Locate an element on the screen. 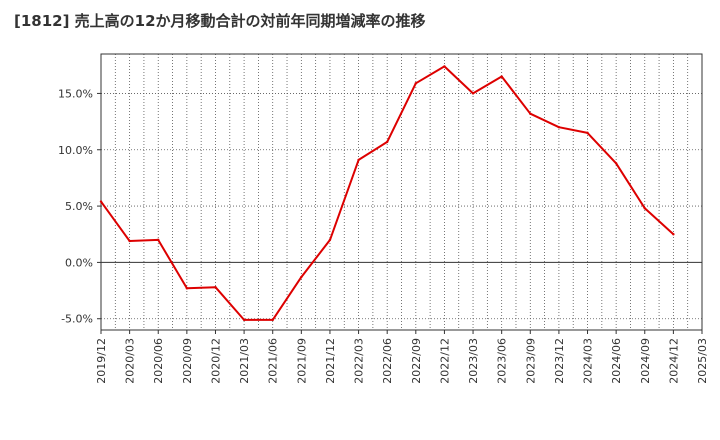 This screenshot has width=720, height=440. x-tick-label: 2024/03 is located at coordinates (588, 361).